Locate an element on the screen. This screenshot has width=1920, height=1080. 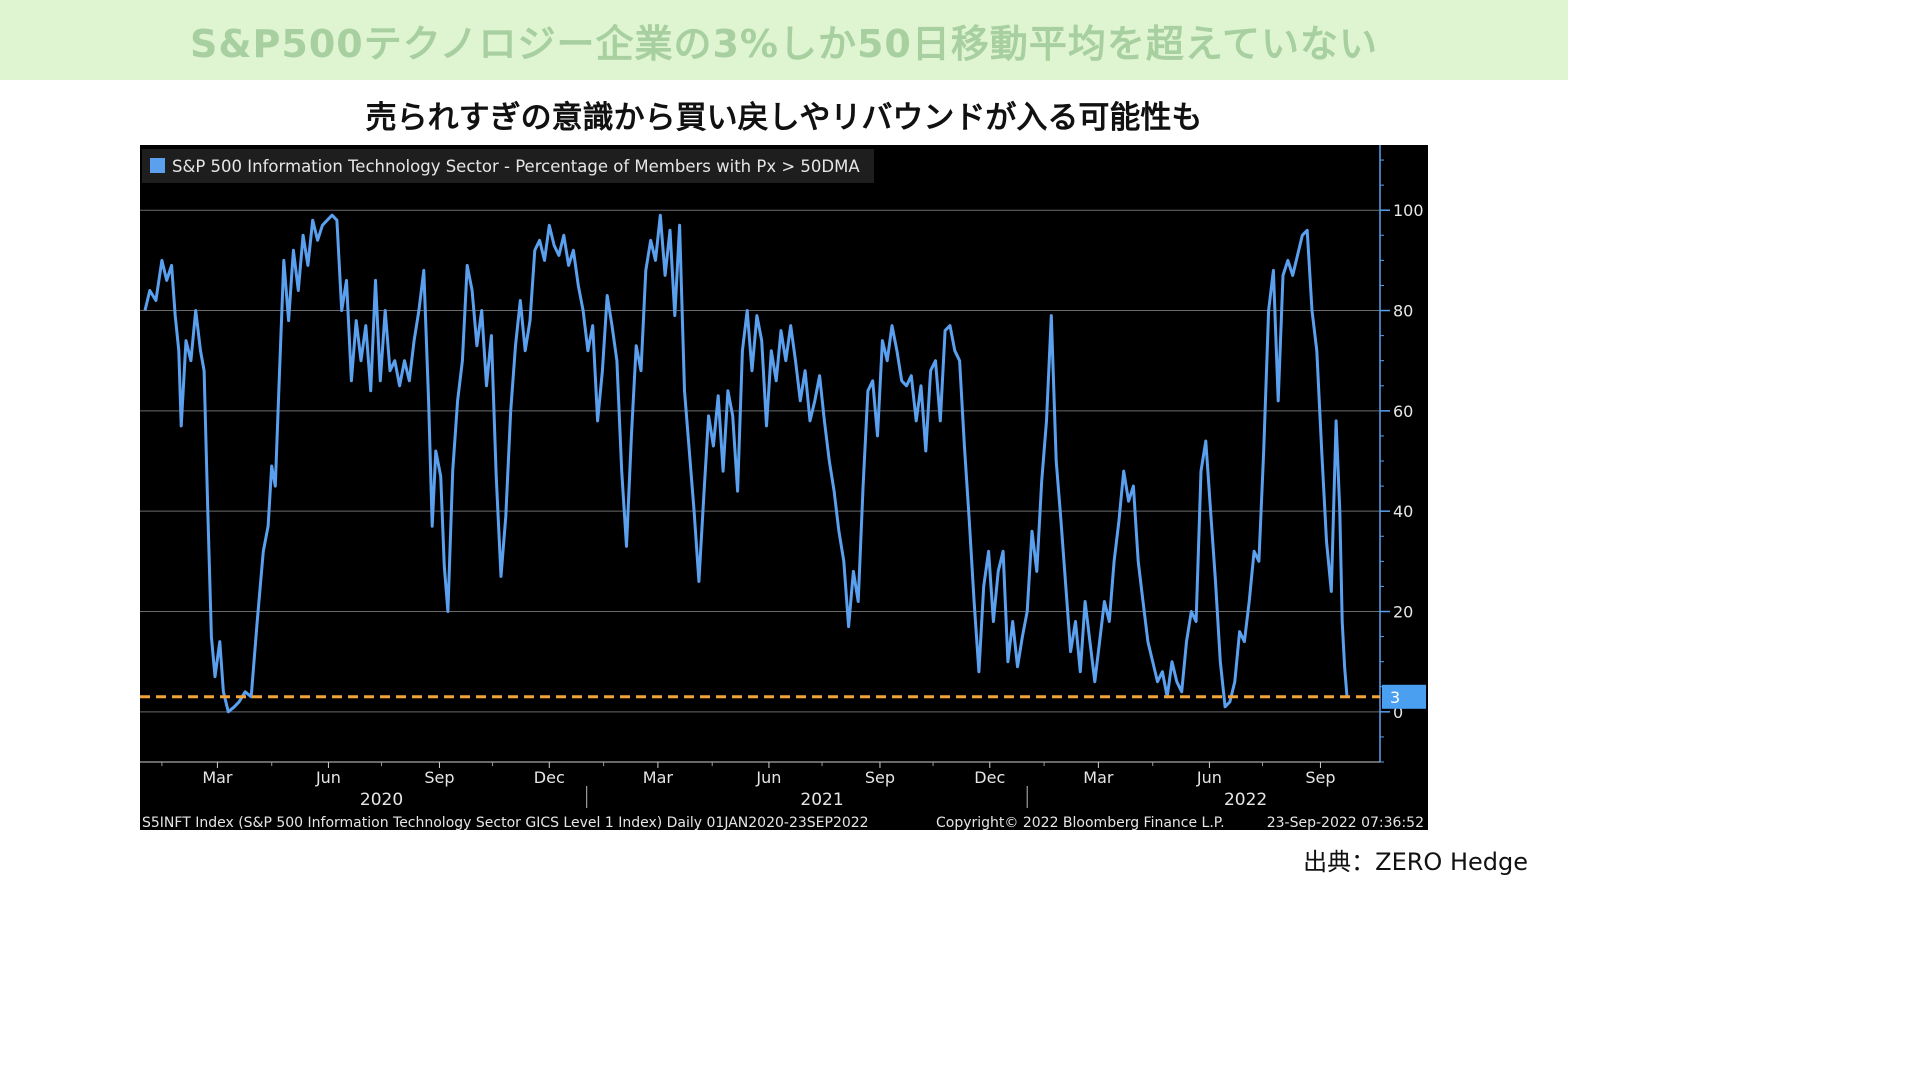
page-title: S&P500テクノロジー企業の3%しか50日移動平均を超えていない is located at coordinates (784, 43).